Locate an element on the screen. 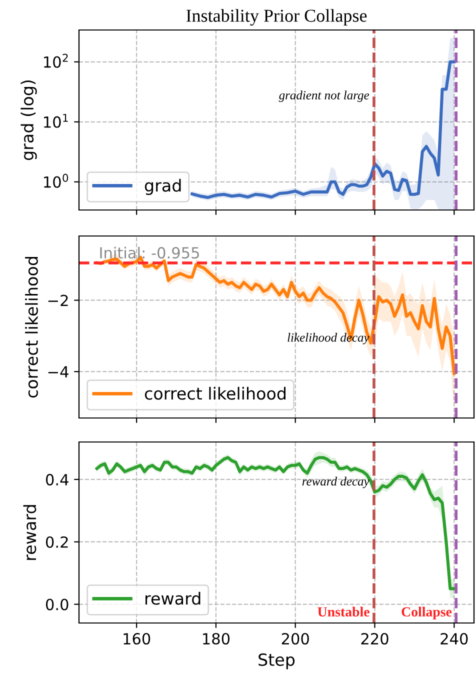 The height and width of the screenshot is (681, 476). y-tick-label: 0.4 is located at coordinates (57, 480).